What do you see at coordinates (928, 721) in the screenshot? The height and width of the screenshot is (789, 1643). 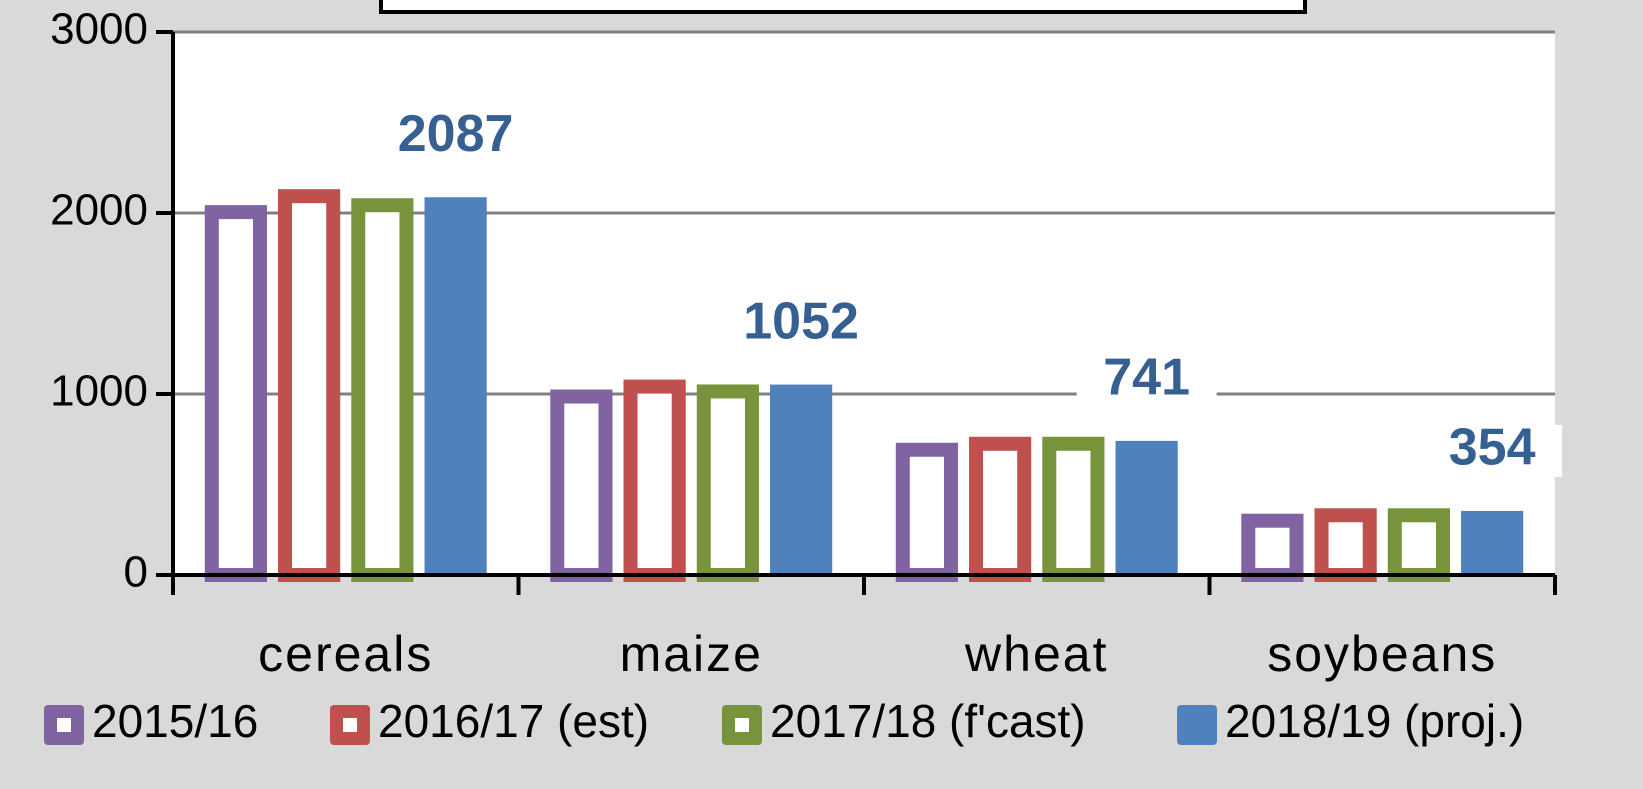 I see `legend-label: 2017/18 (f'cast)` at bounding box center [928, 721].